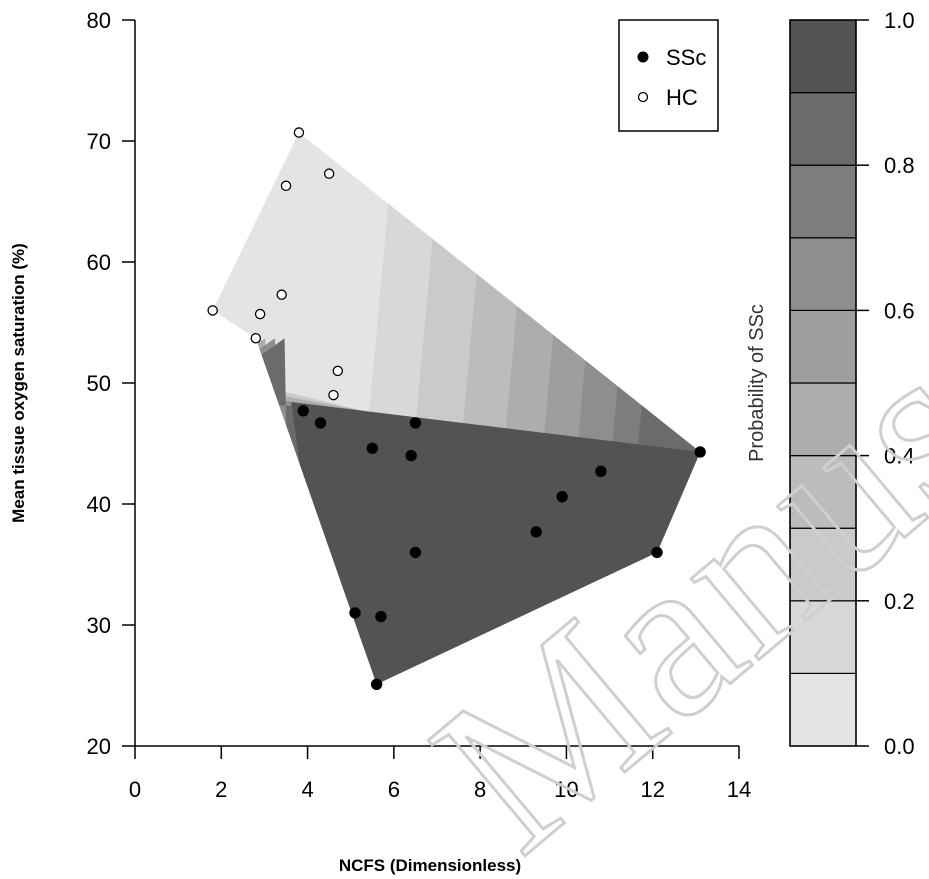 Image resolution: width=929 pixels, height=879 pixels. Describe the element at coordinates (99, 746) in the screenshot. I see `y-tick-label: 20` at that location.